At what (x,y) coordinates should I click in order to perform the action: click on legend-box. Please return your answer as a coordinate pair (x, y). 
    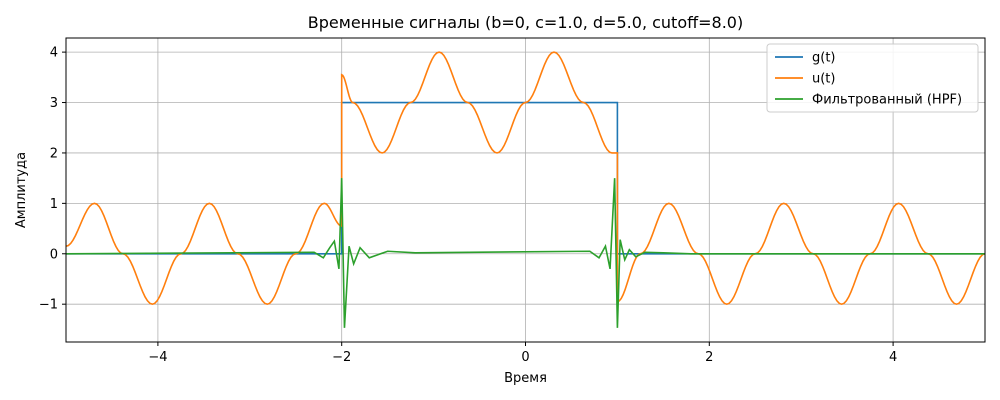
    Looking at the image, I should click on (872, 78).